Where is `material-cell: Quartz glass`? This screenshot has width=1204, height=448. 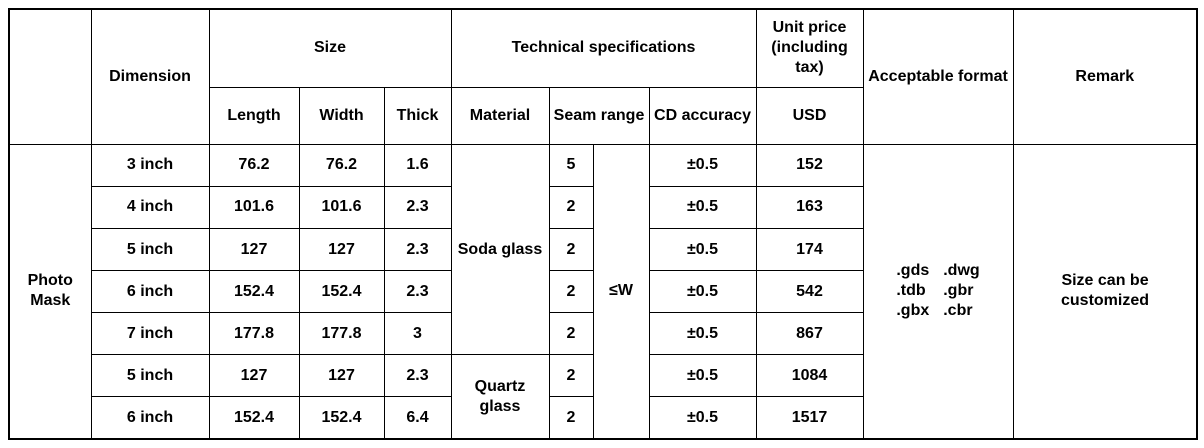
material-cell: Quartz glass is located at coordinates (500, 397).